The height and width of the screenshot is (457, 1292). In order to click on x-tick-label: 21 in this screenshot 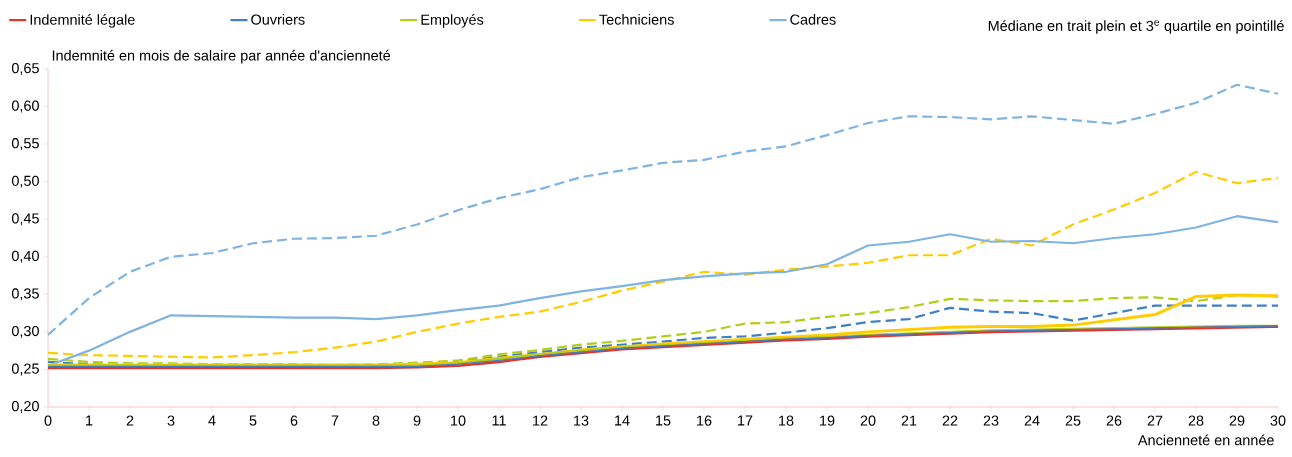, I will do `click(909, 420)`.